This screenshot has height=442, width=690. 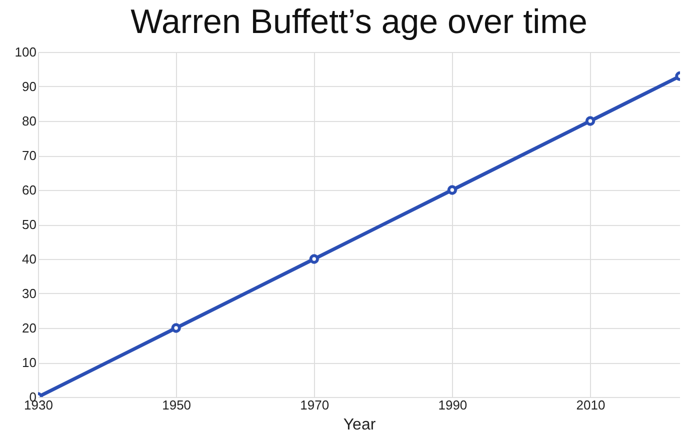 I want to click on x-axis-title: Year, so click(x=359, y=425).